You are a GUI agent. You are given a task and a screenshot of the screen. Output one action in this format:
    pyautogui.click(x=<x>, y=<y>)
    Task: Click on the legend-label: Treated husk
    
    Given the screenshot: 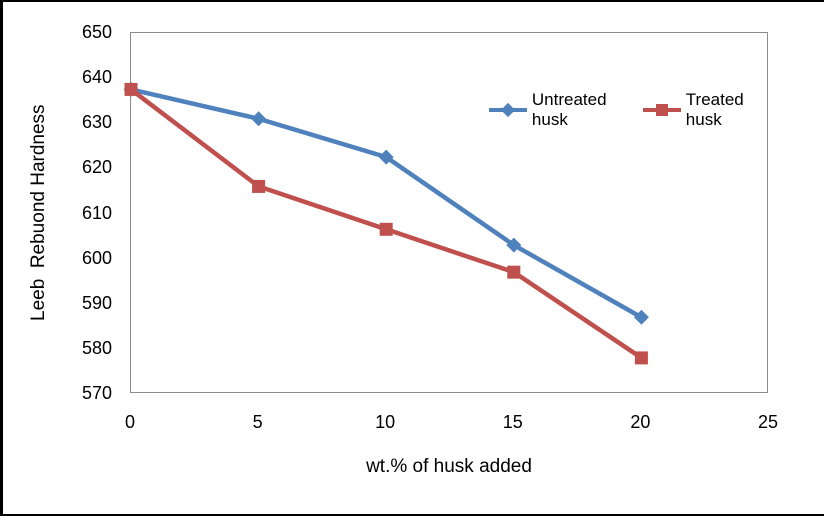 What is the action you would take?
    pyautogui.click(x=714, y=109)
    